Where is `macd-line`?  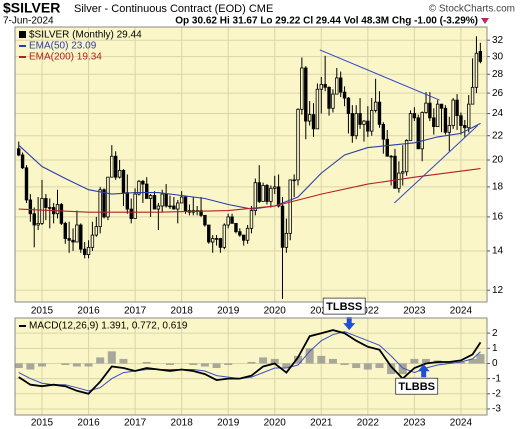
macd-line is located at coordinates (249, 361).